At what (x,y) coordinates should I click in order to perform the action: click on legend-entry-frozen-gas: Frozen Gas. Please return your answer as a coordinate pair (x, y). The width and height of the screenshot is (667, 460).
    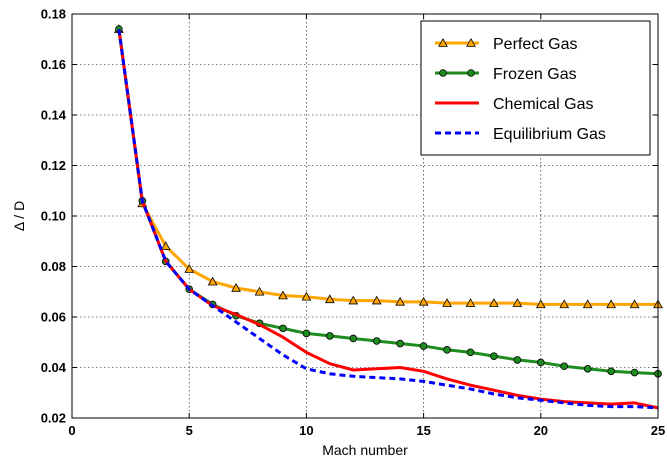
    Looking at the image, I should click on (506, 74).